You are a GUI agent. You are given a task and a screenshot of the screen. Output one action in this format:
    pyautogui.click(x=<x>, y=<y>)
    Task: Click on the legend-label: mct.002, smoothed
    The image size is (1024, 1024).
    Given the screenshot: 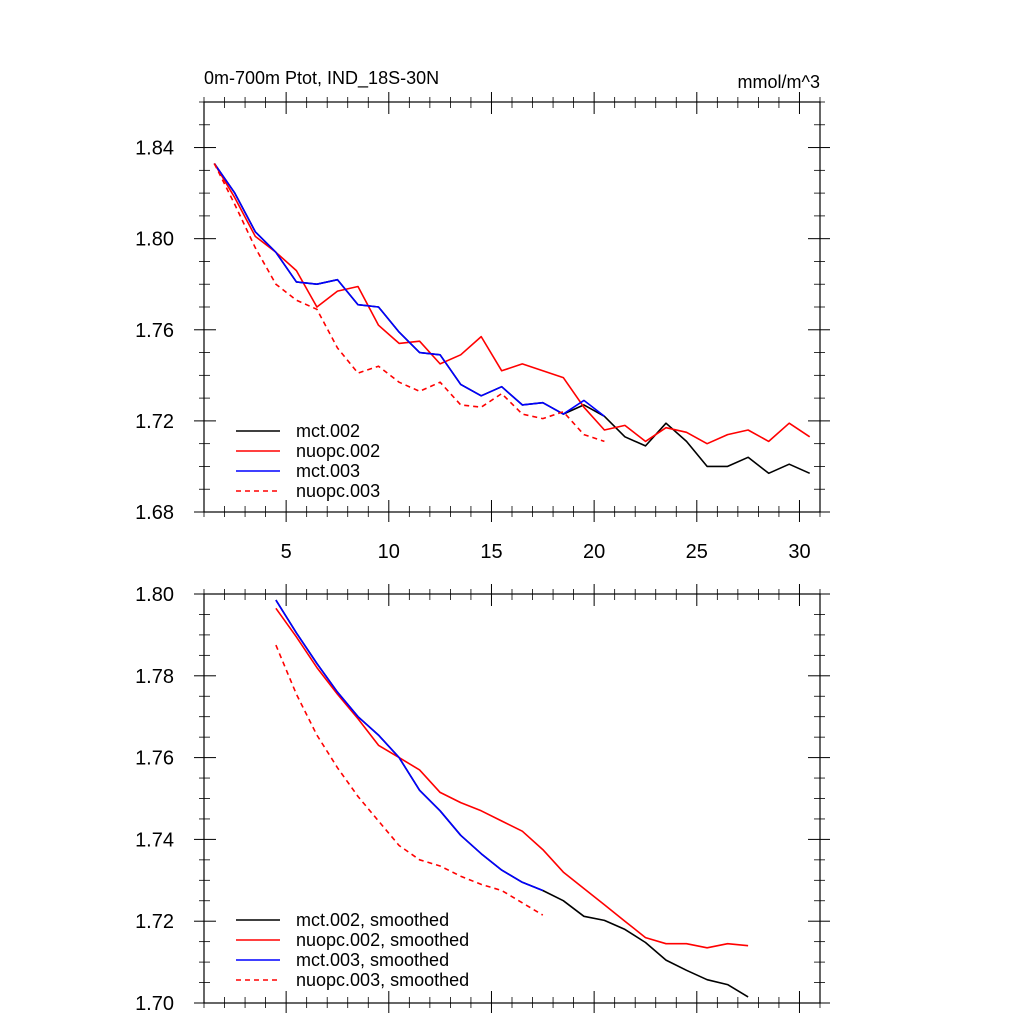 What is the action you would take?
    pyautogui.click(x=372, y=920)
    